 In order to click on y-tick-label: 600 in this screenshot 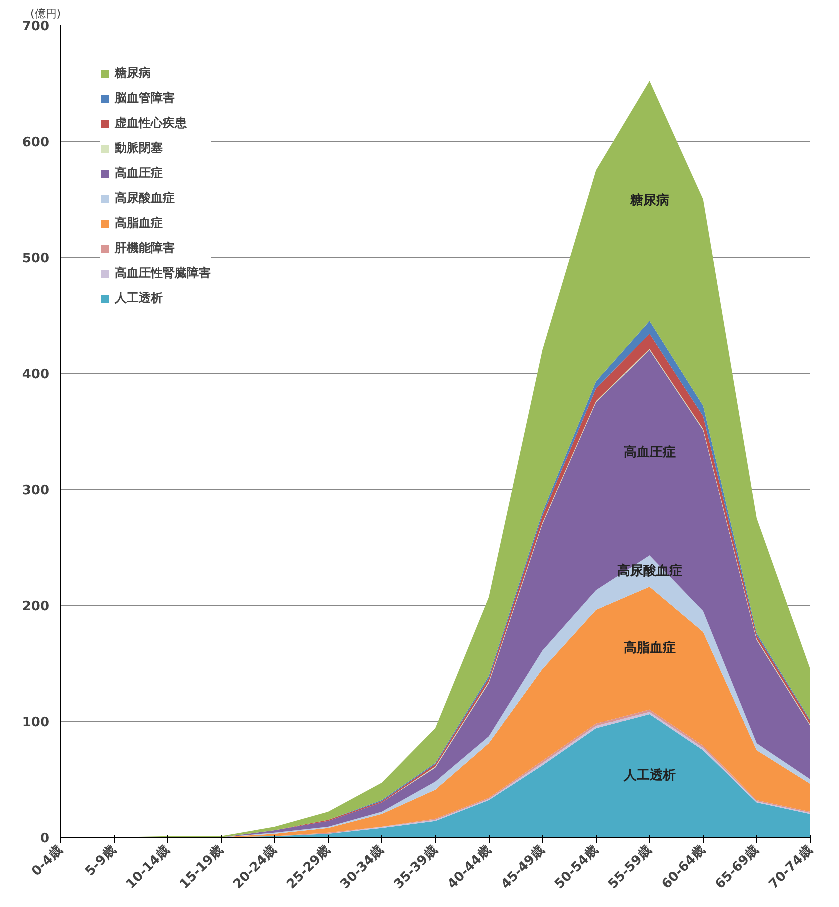, I will do `click(36, 143)`.